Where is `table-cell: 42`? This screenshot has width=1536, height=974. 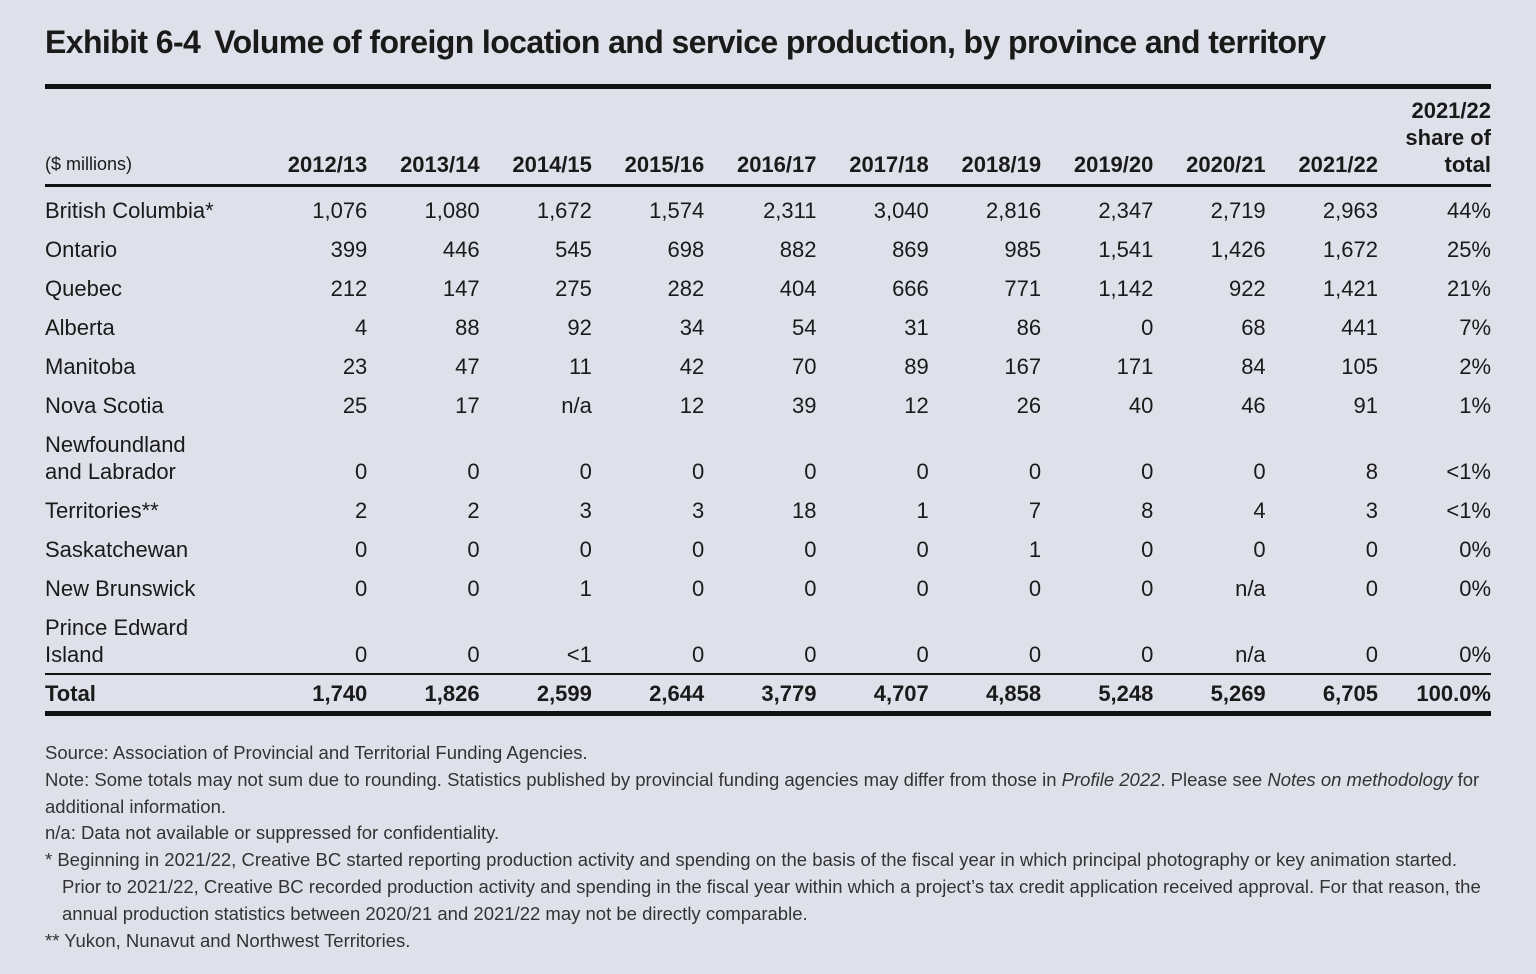 table-cell: 42 is located at coordinates (692, 366).